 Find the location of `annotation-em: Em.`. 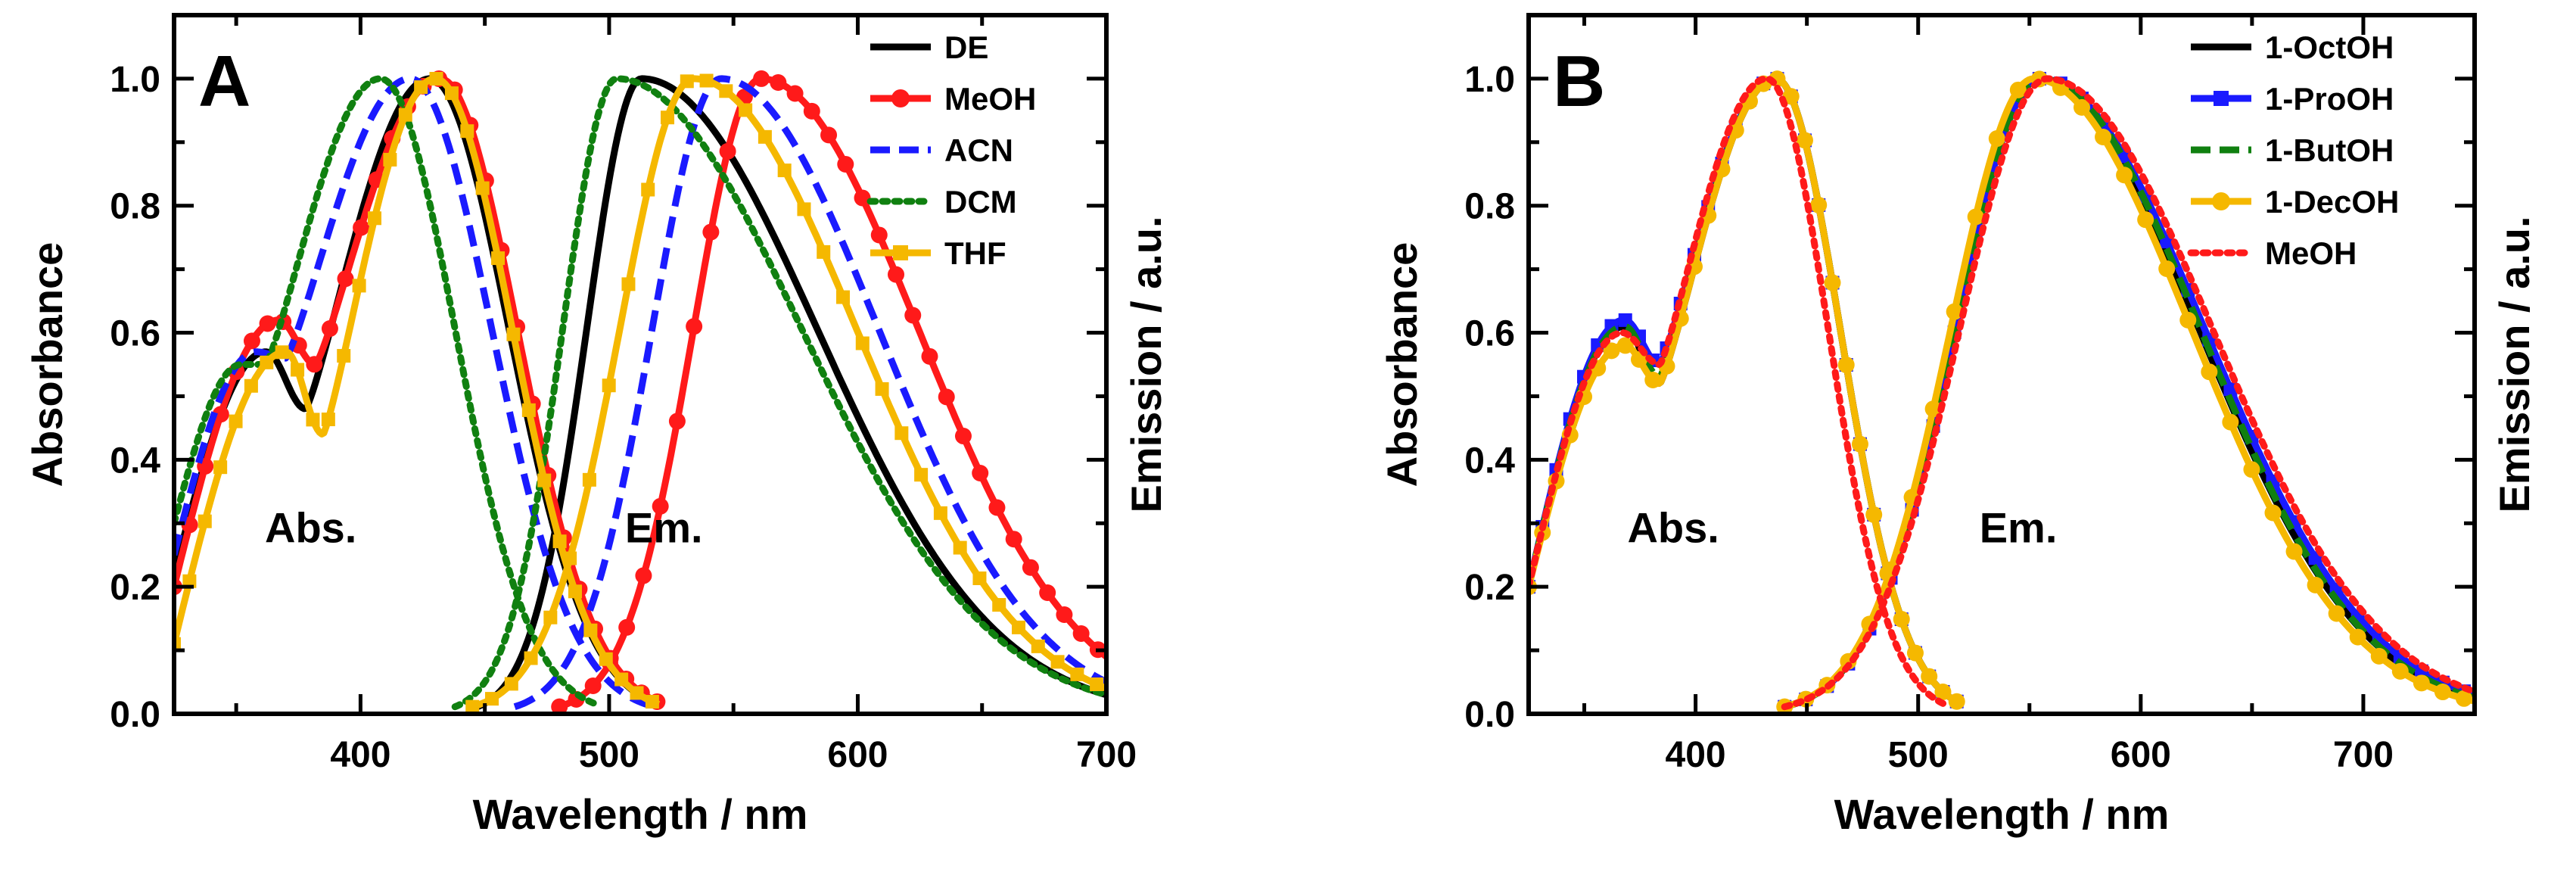

annotation-em: Em. is located at coordinates (2019, 527).